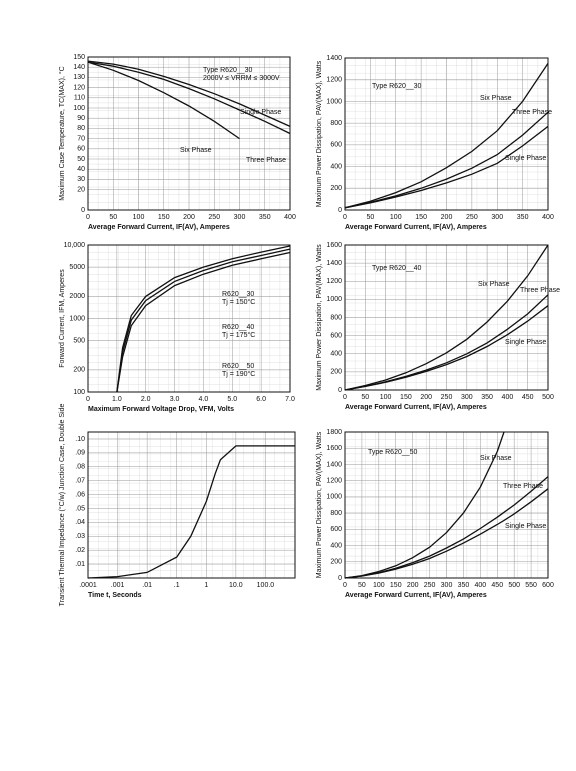  What do you see at coordinates (80, 564) in the screenshot?
I see `y-tick-label: .01` at bounding box center [80, 564].